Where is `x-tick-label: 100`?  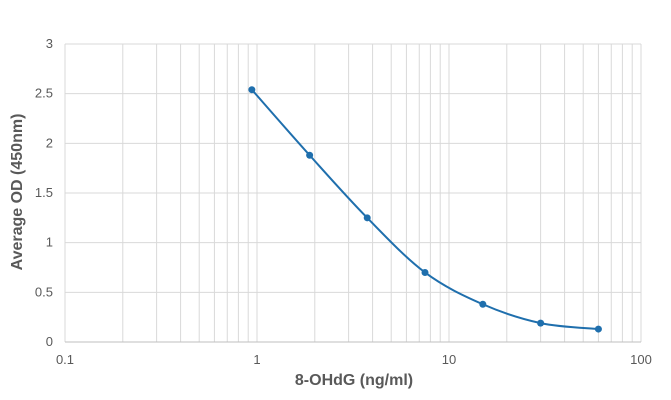 x-tick-label: 100 is located at coordinates (641, 359).